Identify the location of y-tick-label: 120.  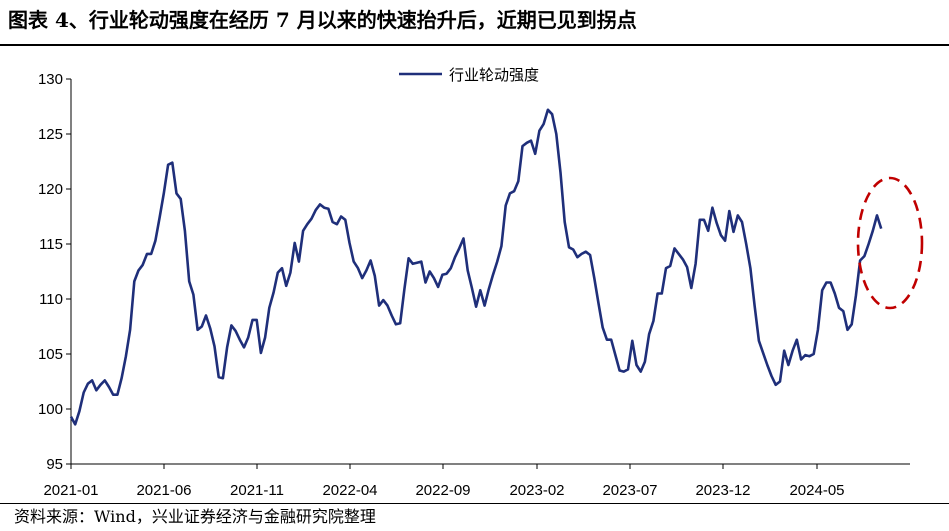
(50, 189).